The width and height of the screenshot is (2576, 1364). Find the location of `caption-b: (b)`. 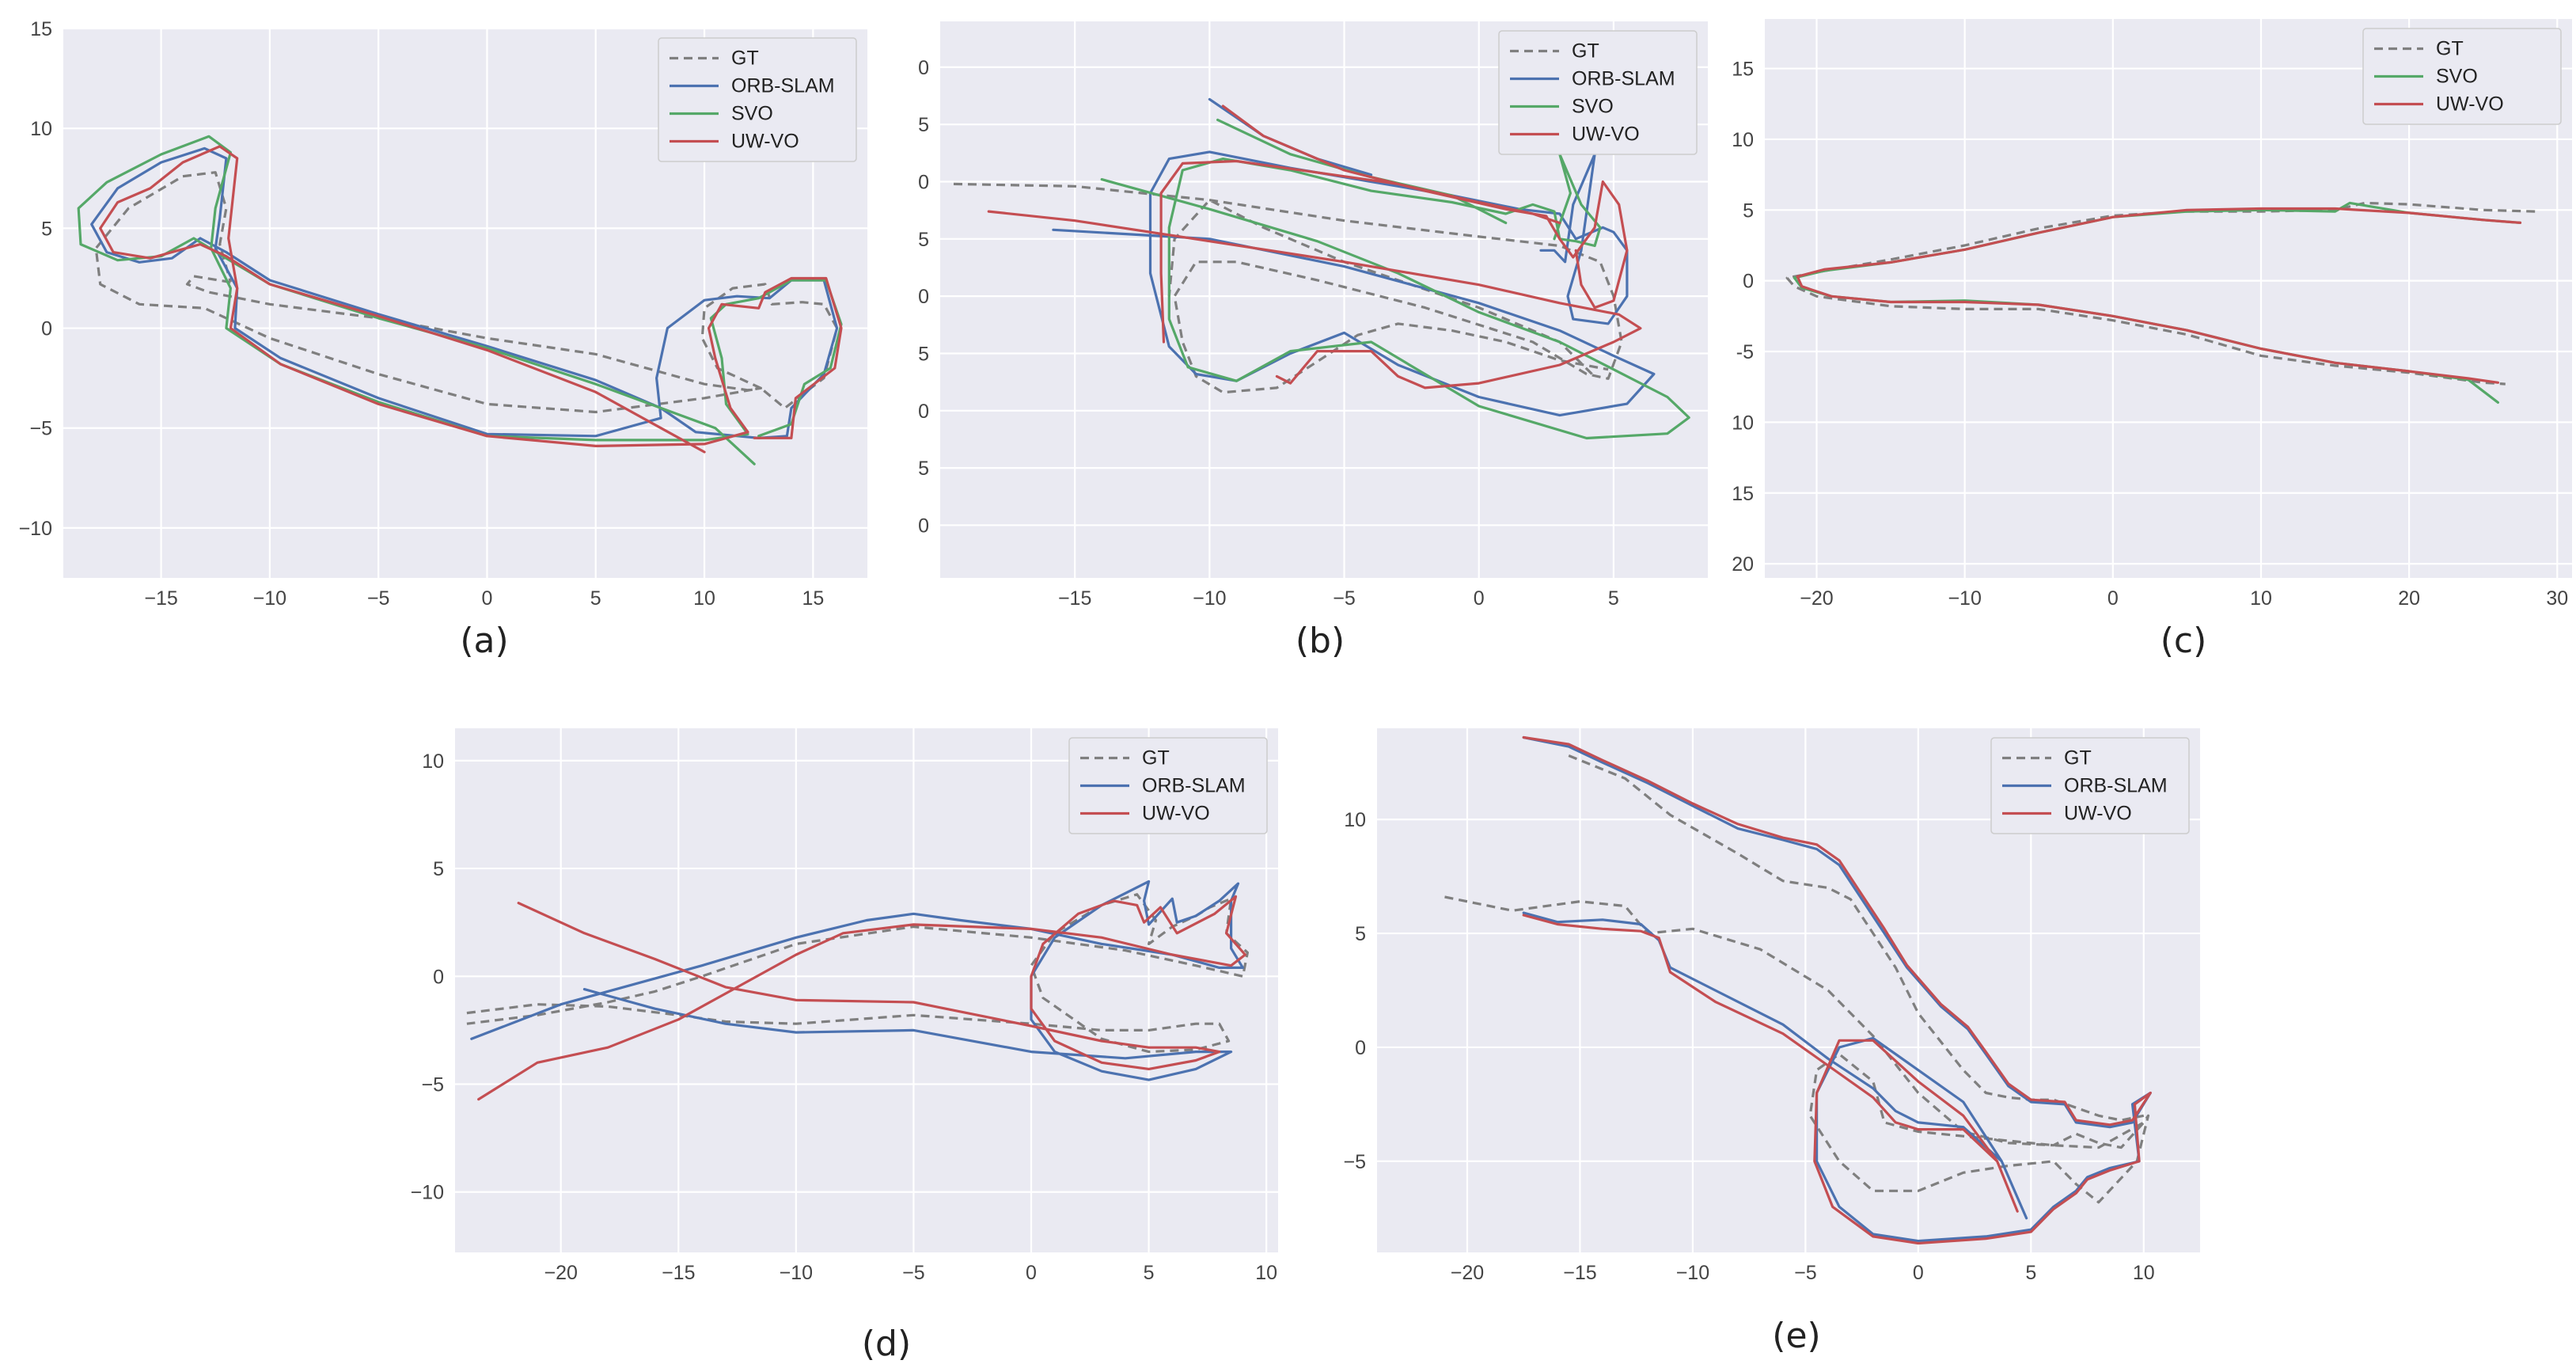

caption-b: (b) is located at coordinates (1320, 641).